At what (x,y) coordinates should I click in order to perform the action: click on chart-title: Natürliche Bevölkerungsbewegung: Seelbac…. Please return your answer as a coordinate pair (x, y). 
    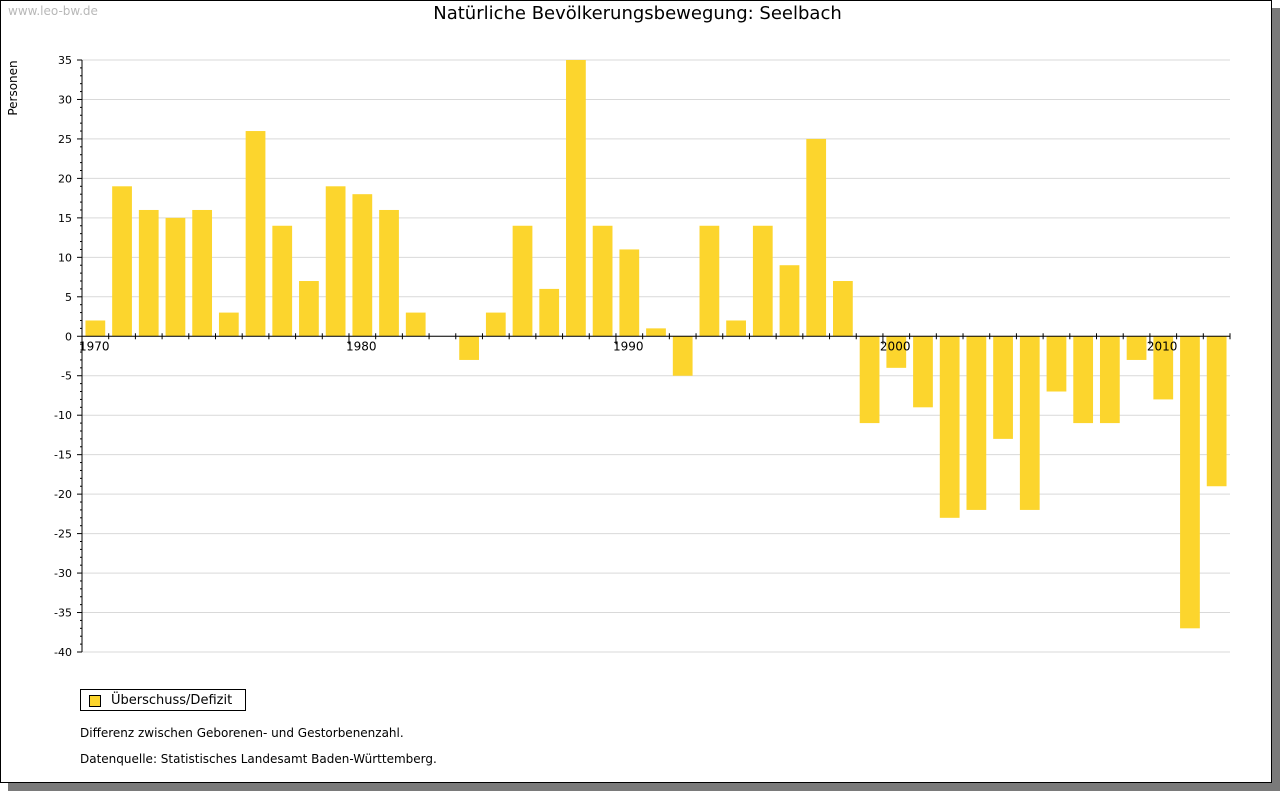
    Looking at the image, I should click on (637, 13).